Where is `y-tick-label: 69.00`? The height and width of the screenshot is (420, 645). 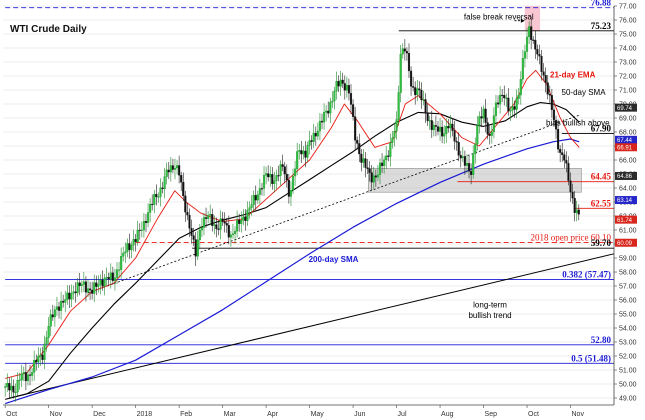 y-tick-label: 69.00 is located at coordinates (628, 118).